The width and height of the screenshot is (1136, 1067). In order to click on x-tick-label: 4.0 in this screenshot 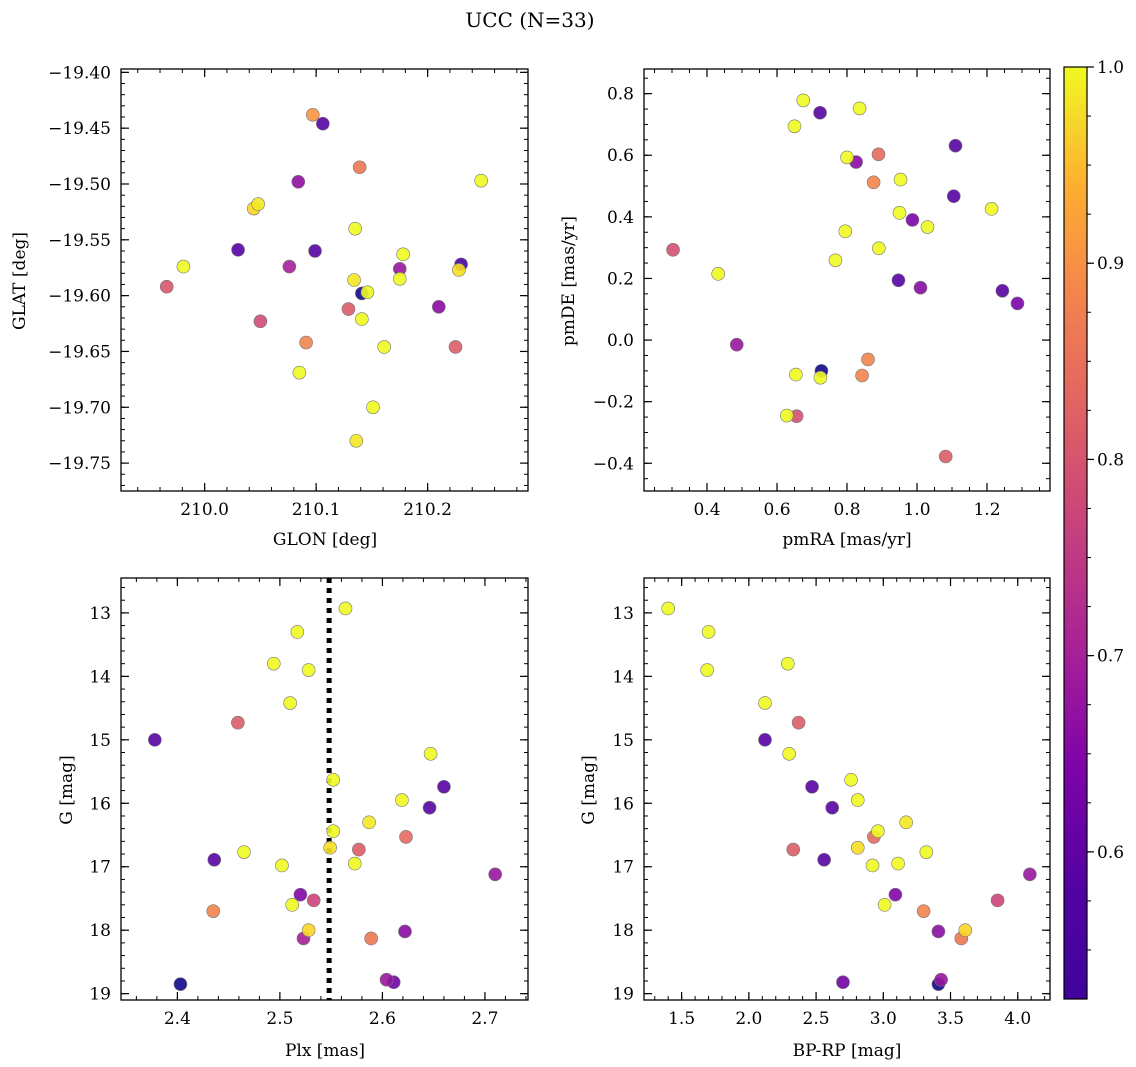, I will do `click(1017, 1019)`.